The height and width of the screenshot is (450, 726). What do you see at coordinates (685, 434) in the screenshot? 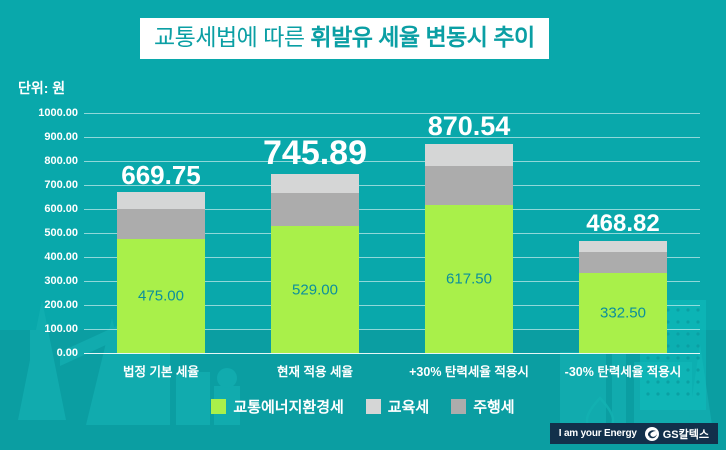
I see `gs-brand-text: GS칼텍스` at bounding box center [685, 434].